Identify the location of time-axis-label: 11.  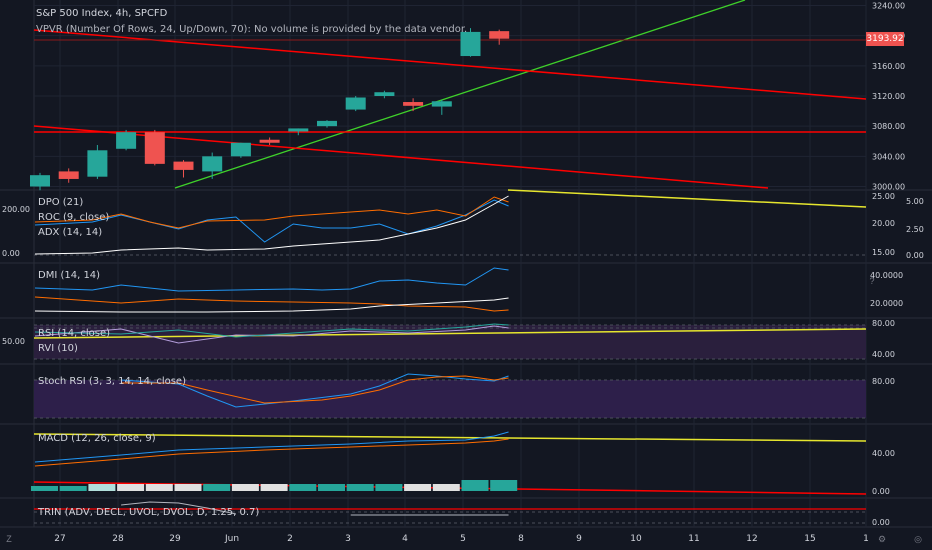
(693, 539).